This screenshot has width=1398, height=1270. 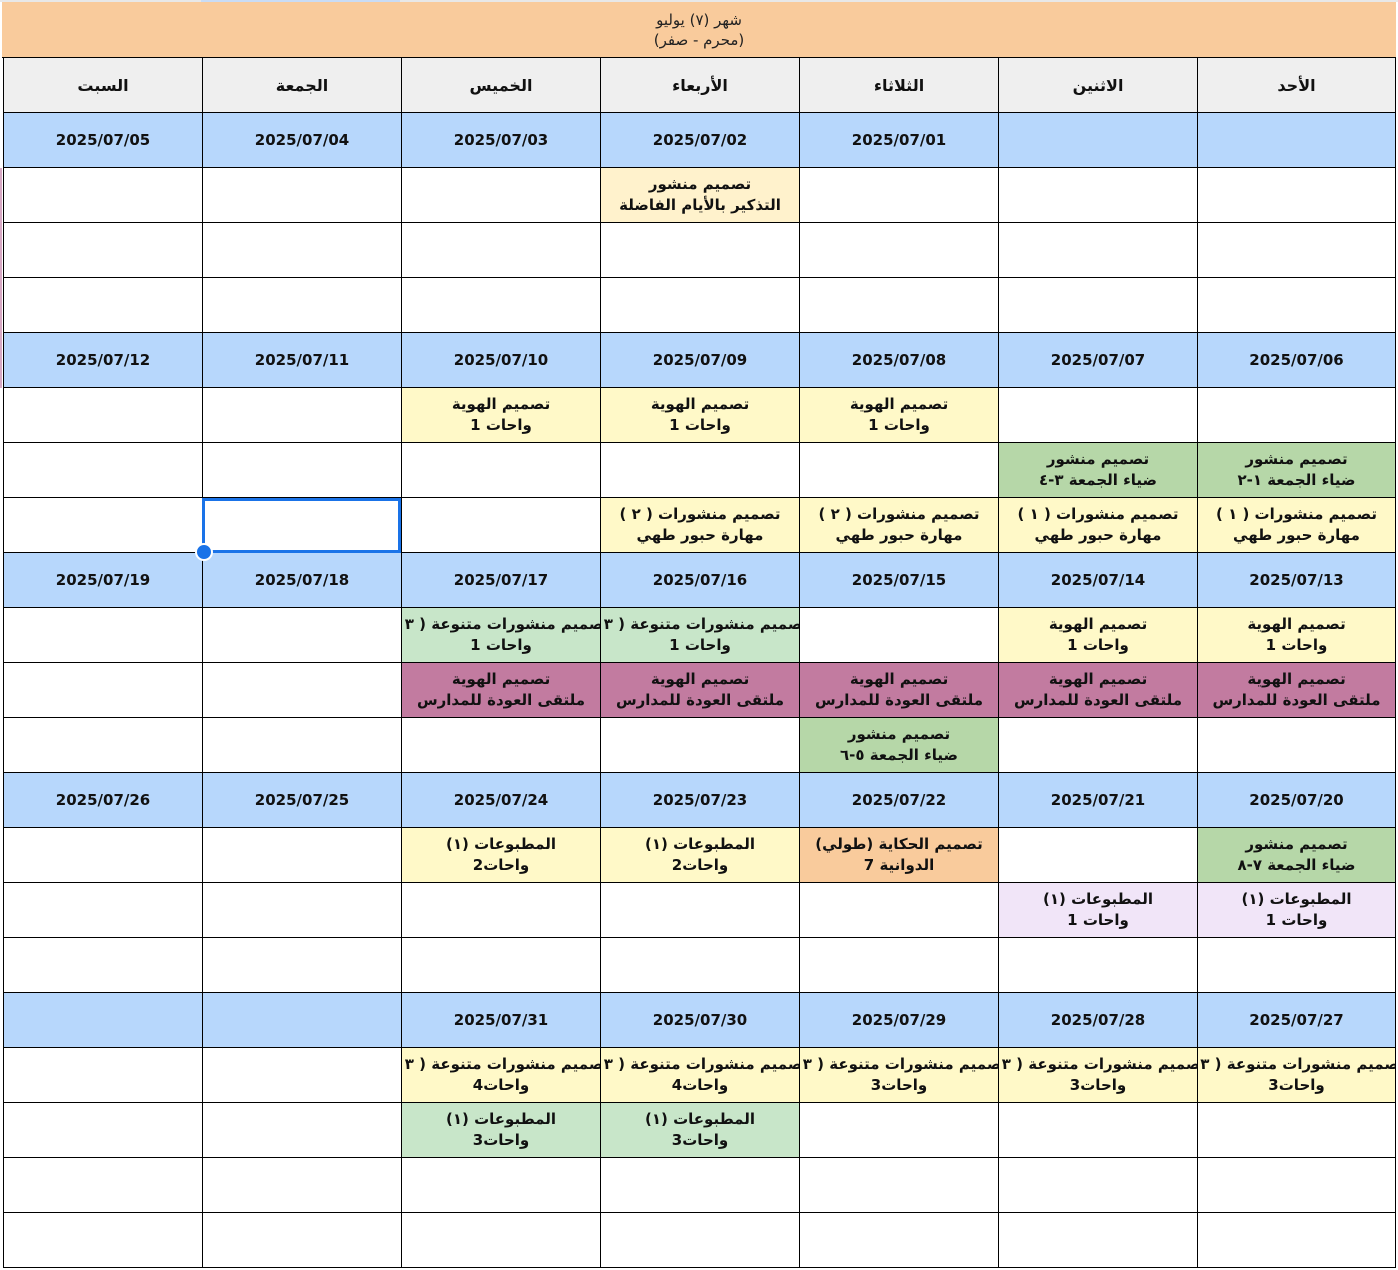 I want to click on date-cell, so click(x=1097, y=140).